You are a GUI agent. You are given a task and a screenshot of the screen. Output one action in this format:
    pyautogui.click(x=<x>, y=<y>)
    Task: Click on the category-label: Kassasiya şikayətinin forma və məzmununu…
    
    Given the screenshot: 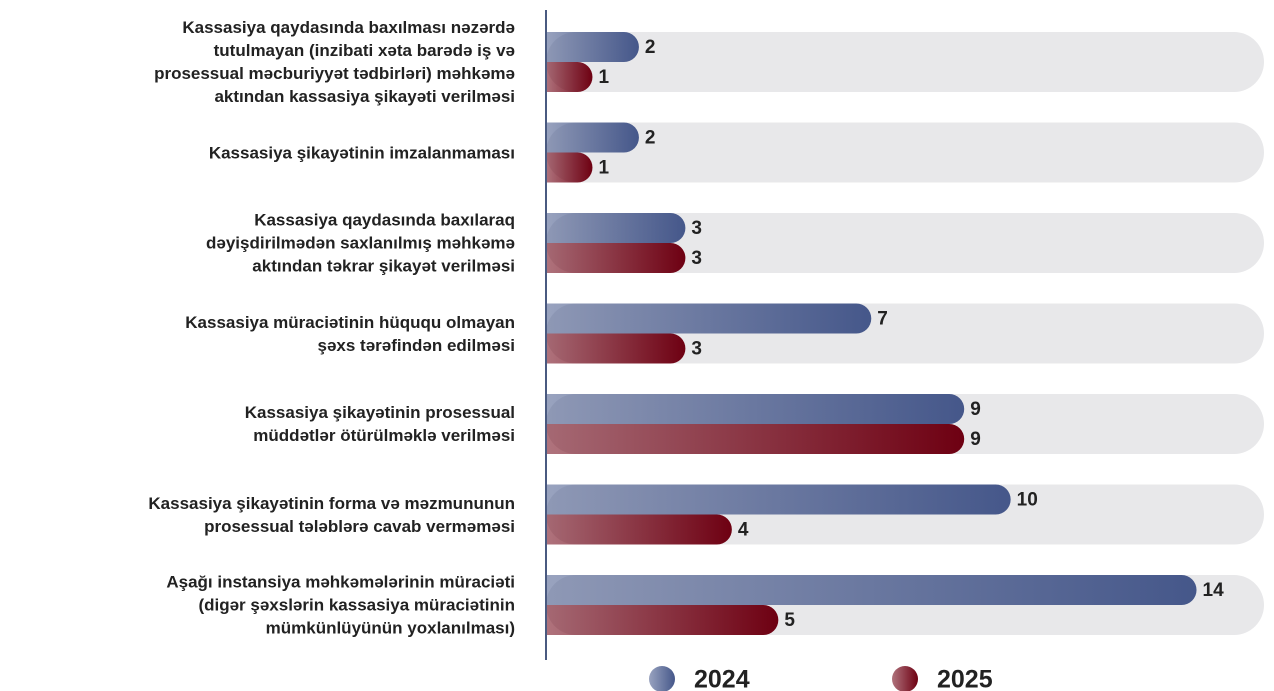 What is the action you would take?
    pyautogui.click(x=331, y=514)
    